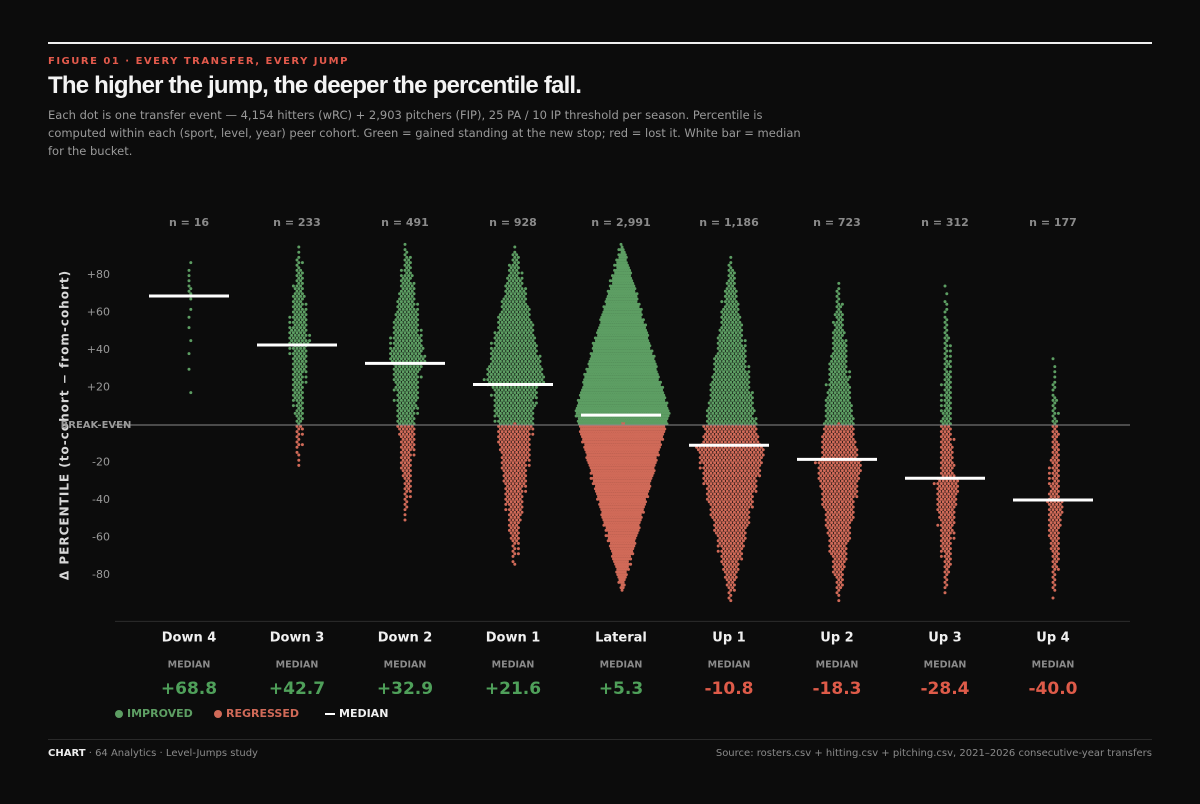 Image resolution: width=1200 pixels, height=804 pixels. What do you see at coordinates (98, 387) in the screenshot?
I see `y-tick-label: +20` at bounding box center [98, 387].